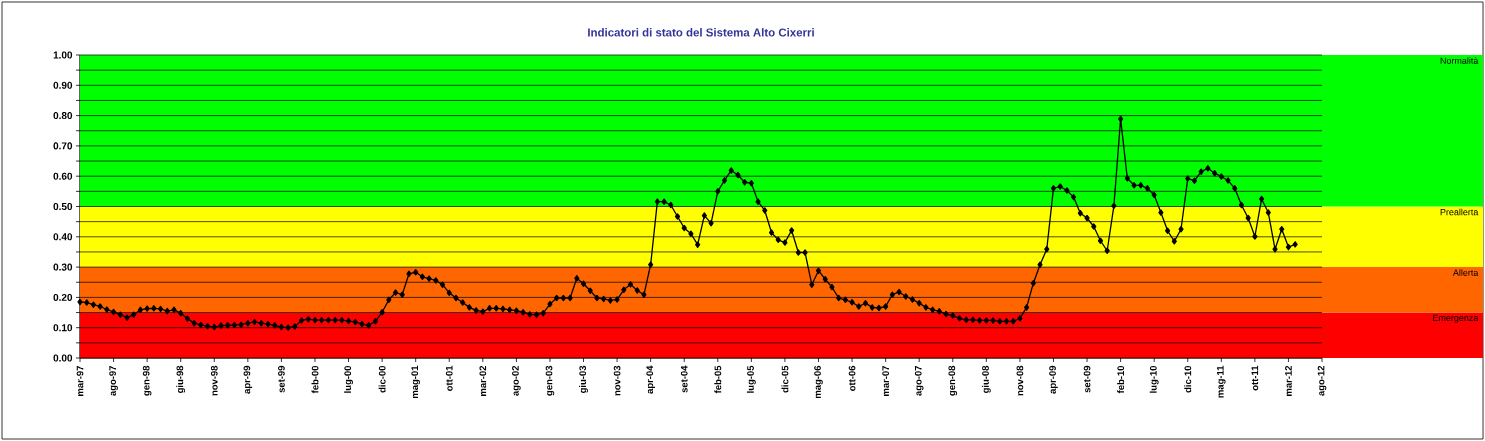 The height and width of the screenshot is (441, 1485). What do you see at coordinates (650, 379) in the screenshot?
I see `x-tick-label: apr-04` at bounding box center [650, 379].